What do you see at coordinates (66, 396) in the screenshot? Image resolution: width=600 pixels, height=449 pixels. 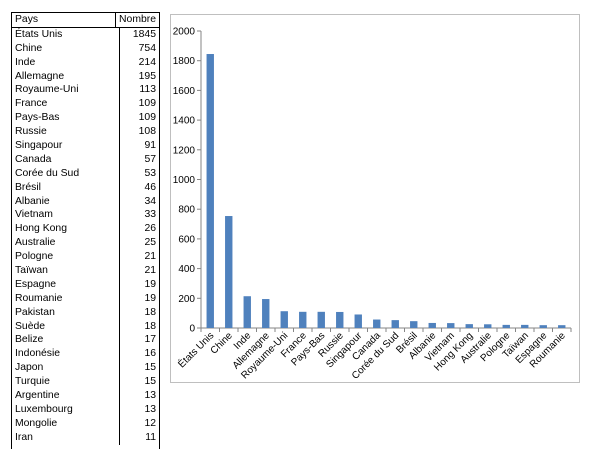 I see `country-cell: Argentine` at bounding box center [66, 396].